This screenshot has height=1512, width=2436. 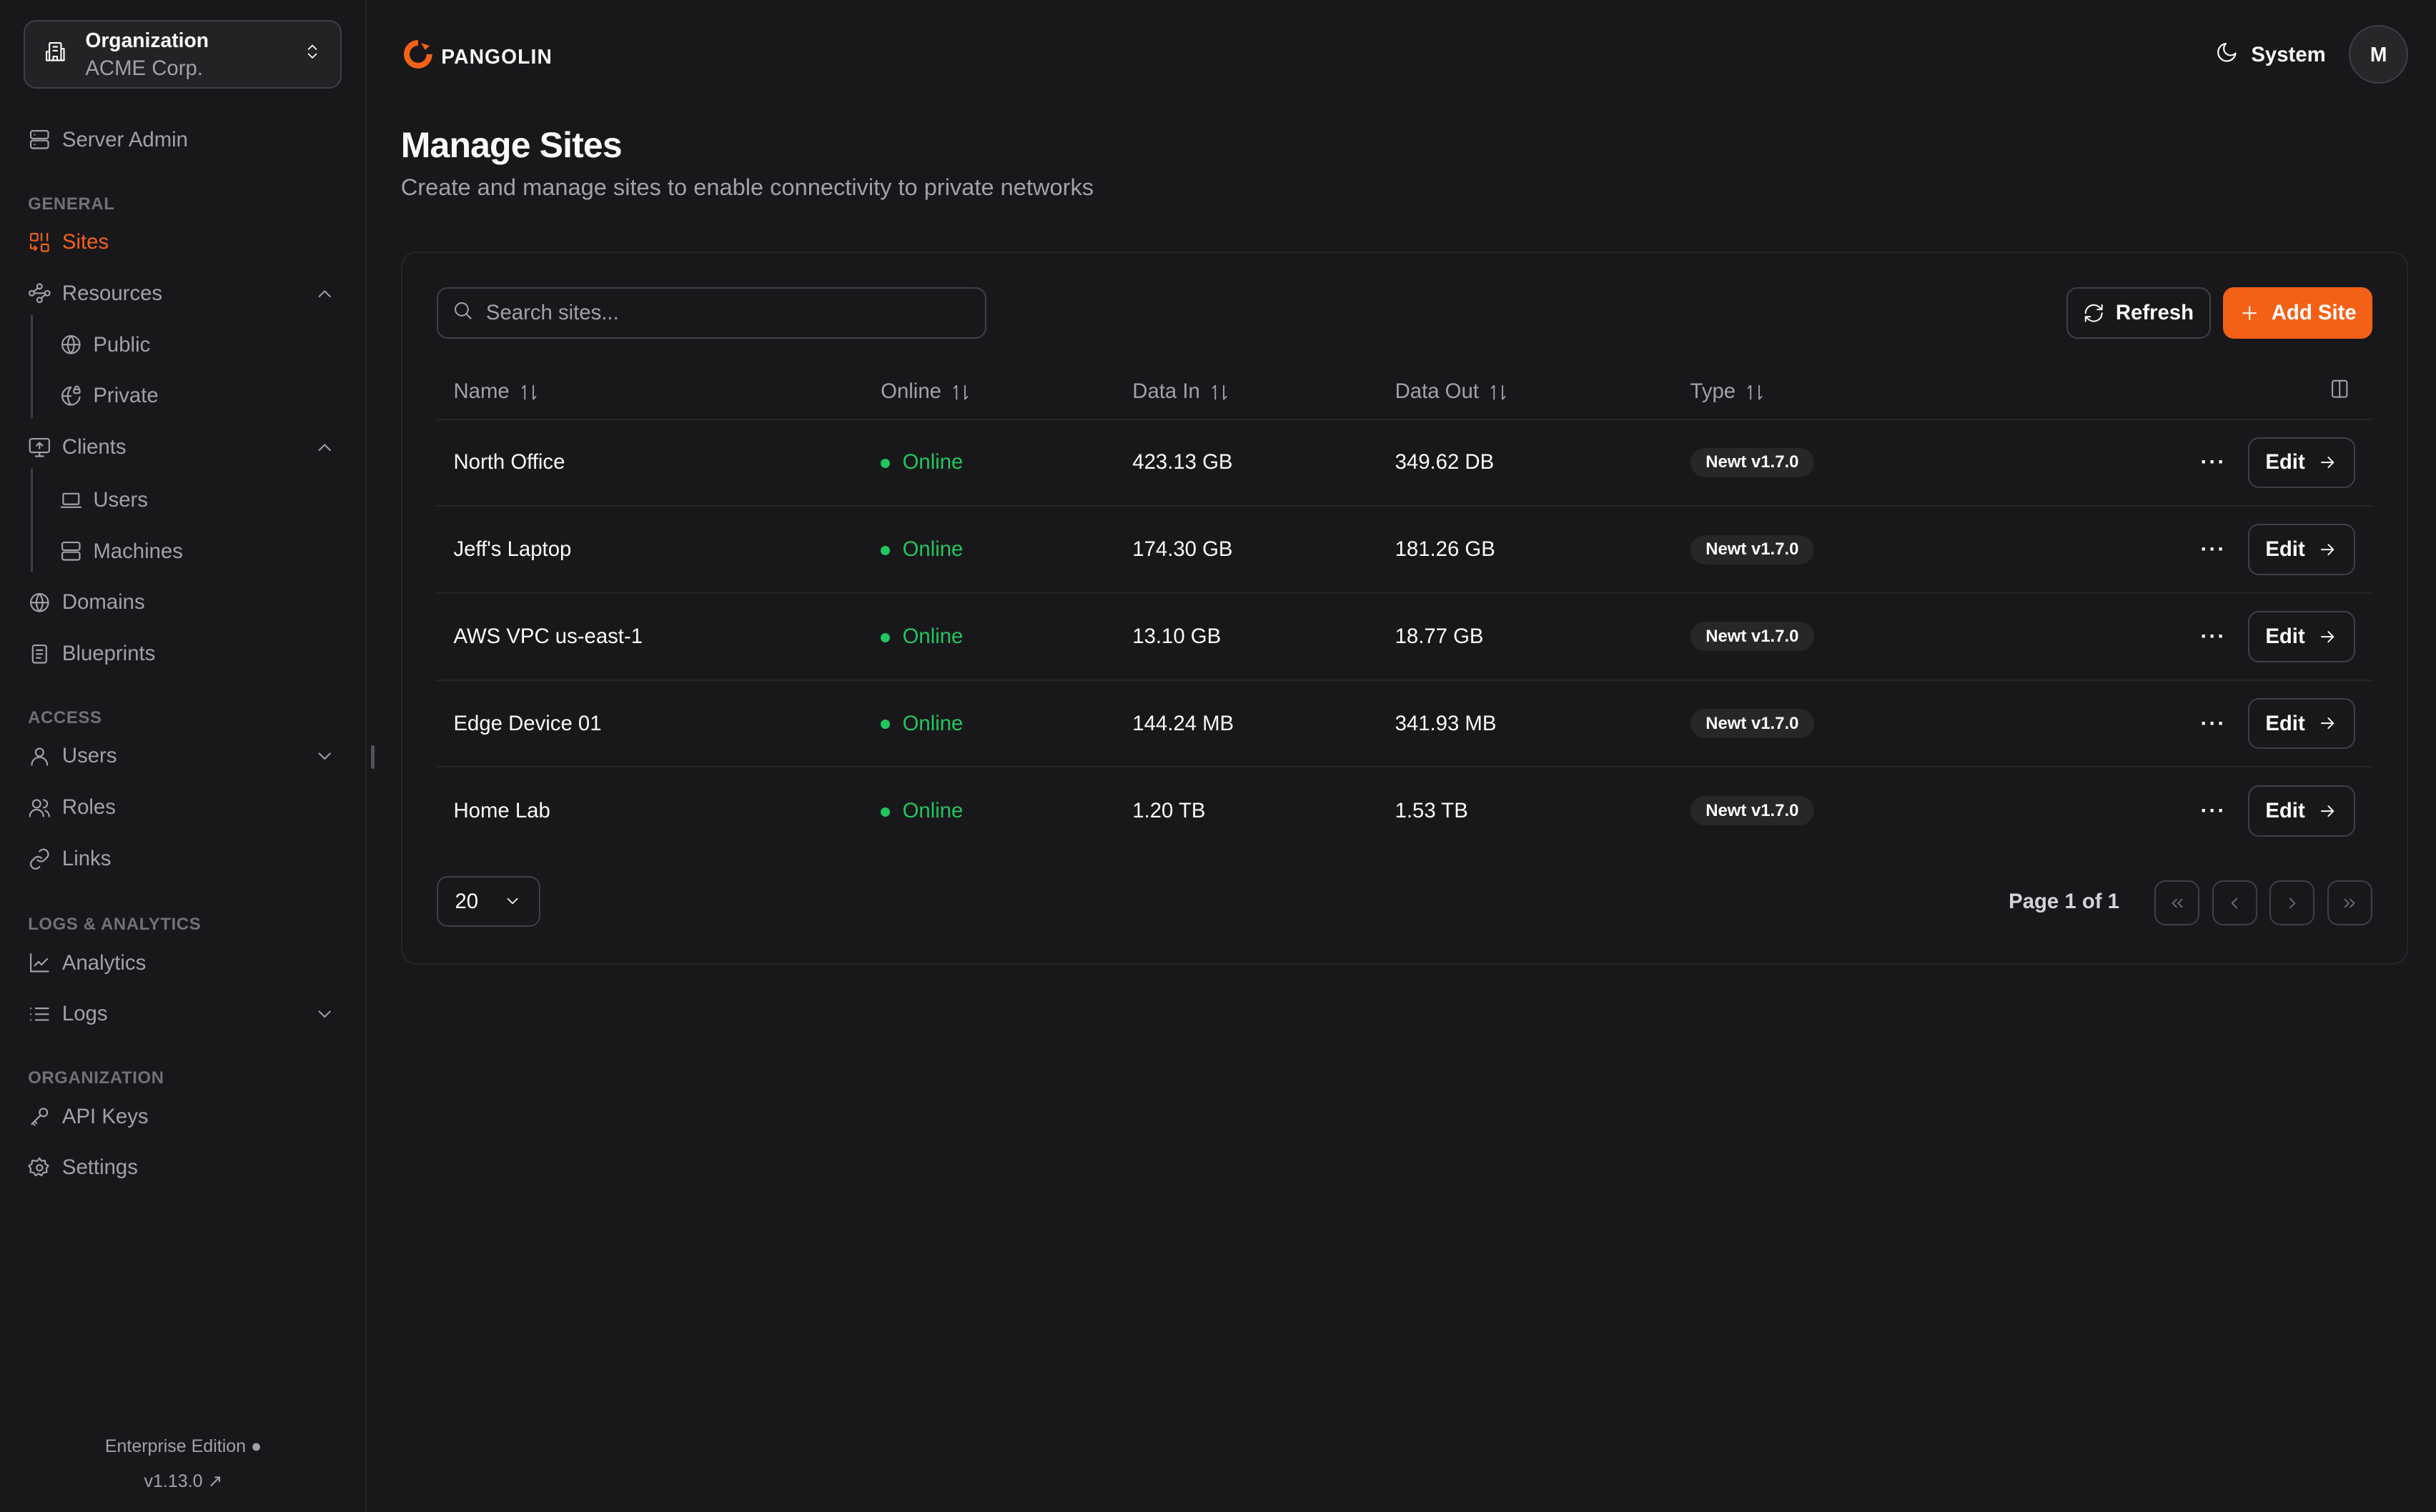 I want to click on sidebar-item-private: Private, so click(x=198, y=396).